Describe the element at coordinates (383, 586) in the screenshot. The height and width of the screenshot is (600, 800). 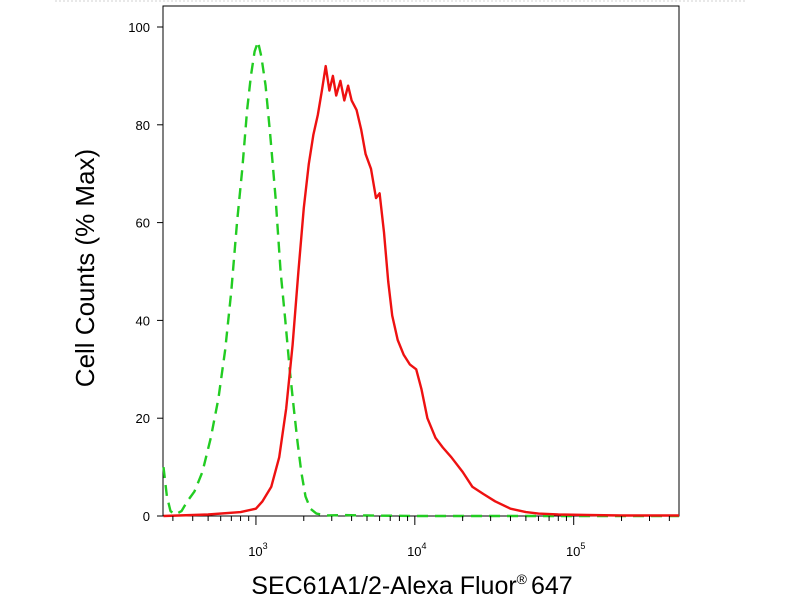
I see `x-axis-title-main: SEC61A1/2-Alexa Fluor` at that location.